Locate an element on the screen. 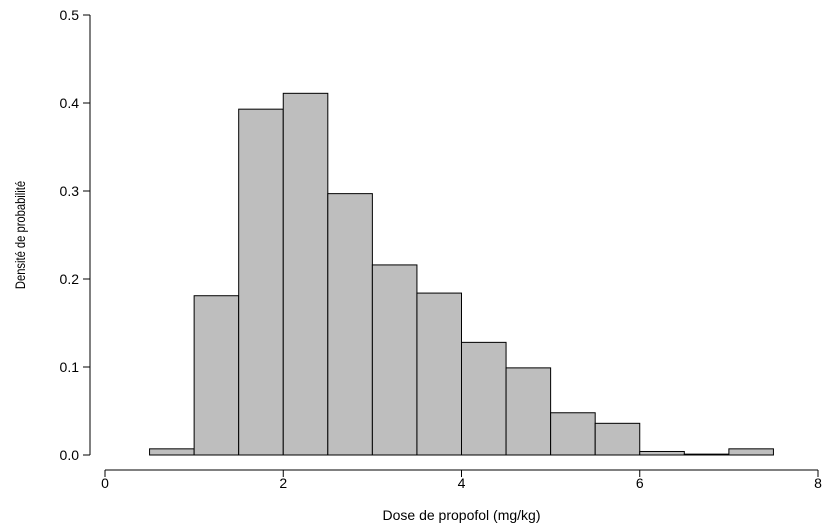 The image size is (824, 527). x-axis-ticks: 0 2 4 6 8 is located at coordinates (461, 480).